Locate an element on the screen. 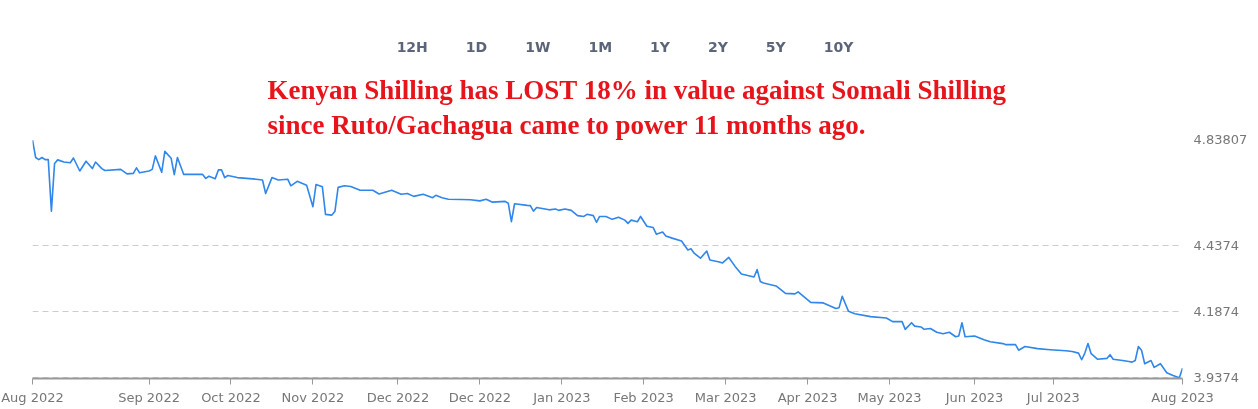 This screenshot has width=1258, height=409. text: 1Y is located at coordinates (660, 47).